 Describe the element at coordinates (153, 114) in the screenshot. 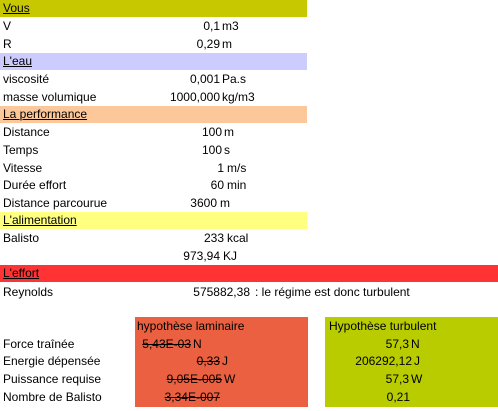

I see `performance-band` at that location.